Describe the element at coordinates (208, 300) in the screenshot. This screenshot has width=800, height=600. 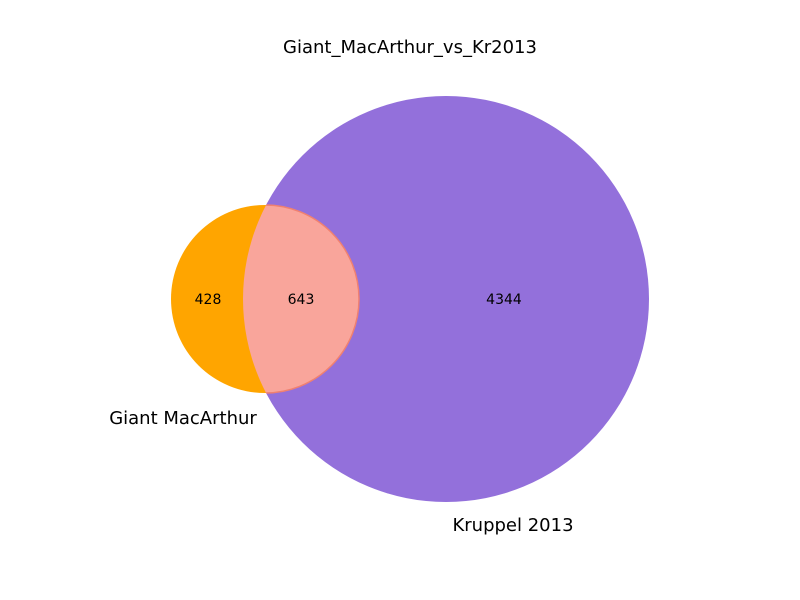
I see `count-giant-macarthur-only: 428` at that location.